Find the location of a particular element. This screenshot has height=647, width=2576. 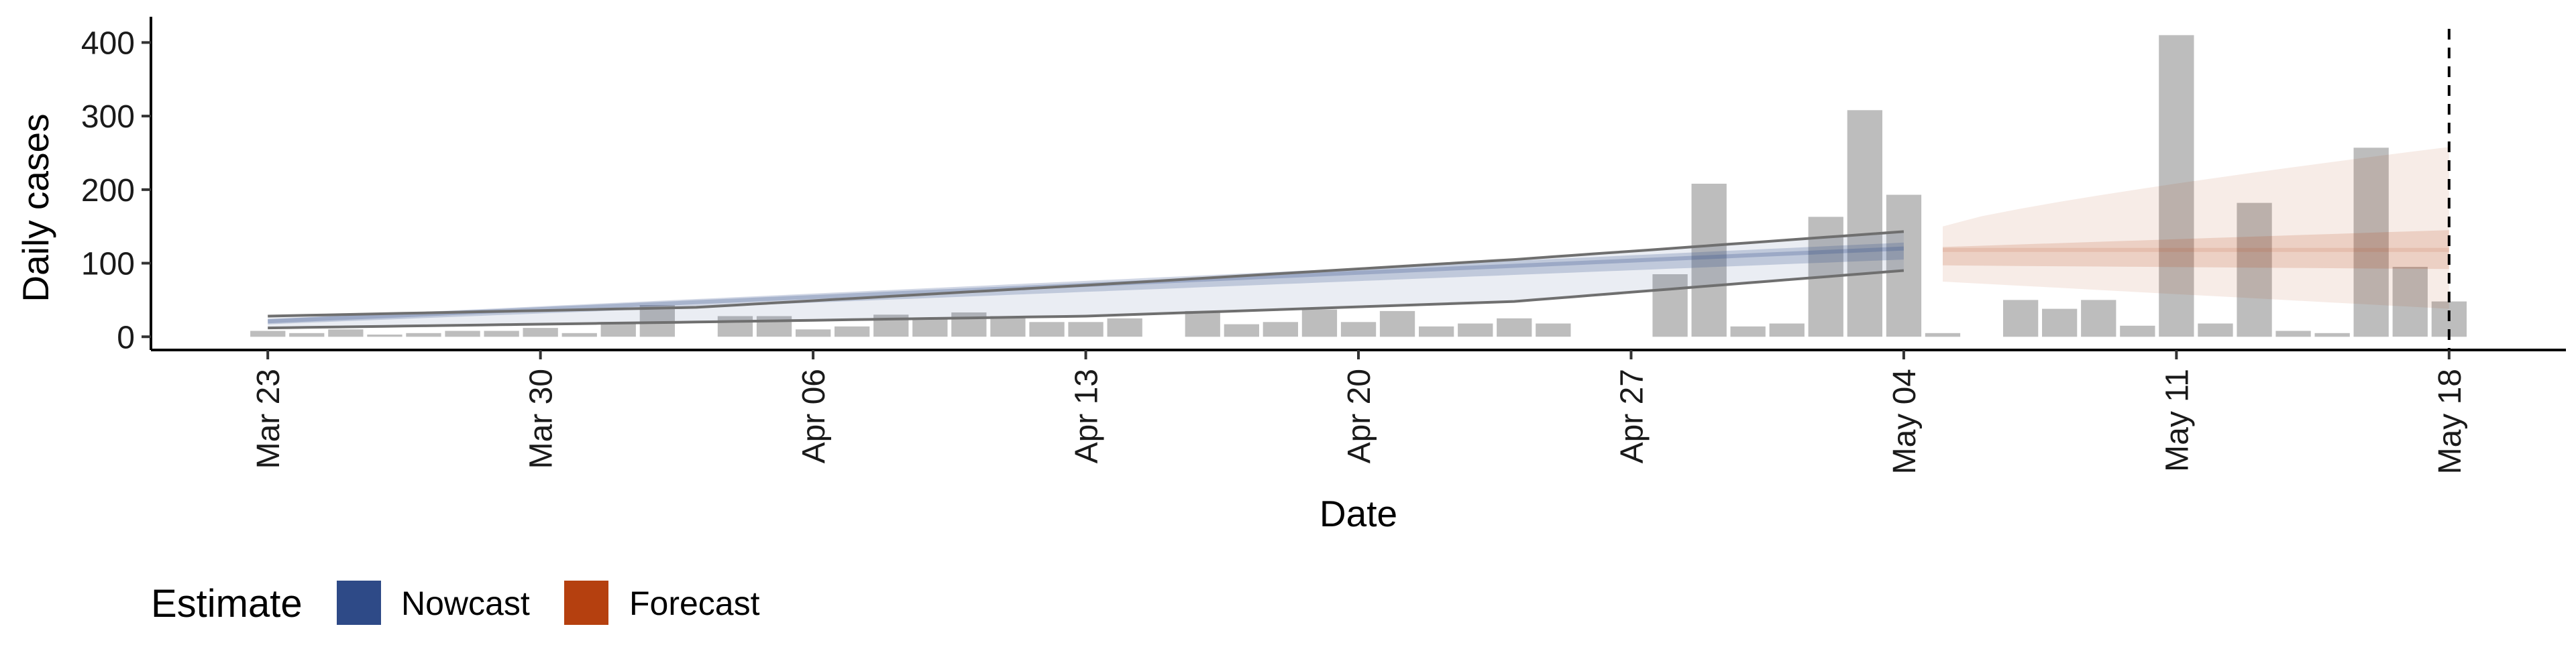

legend: Estimate Nowcast Forecast is located at coordinates (455, 603).